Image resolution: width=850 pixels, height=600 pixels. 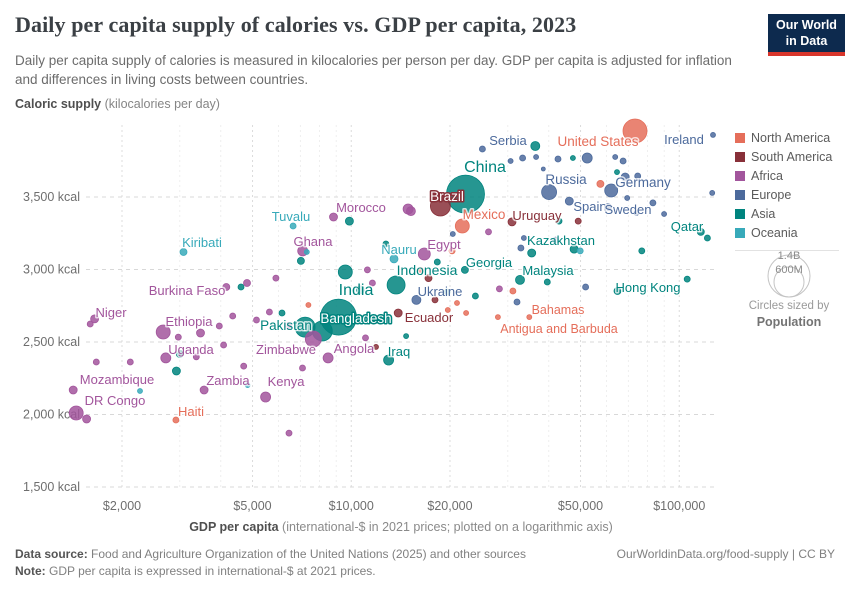 I want to click on data-point-kiribati, so click(x=183, y=252).